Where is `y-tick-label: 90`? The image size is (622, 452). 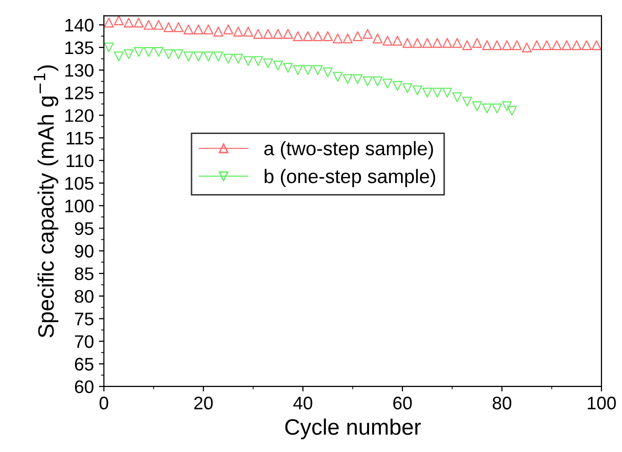 y-tick-label: 90 is located at coordinates (84, 251).